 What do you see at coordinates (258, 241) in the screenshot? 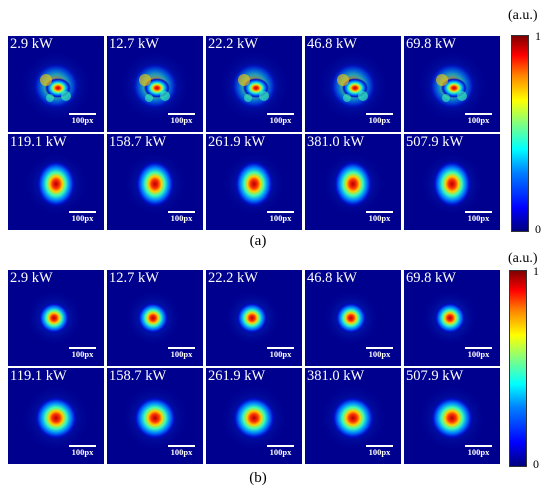
I see `panel-caption: (a)` at bounding box center [258, 241].